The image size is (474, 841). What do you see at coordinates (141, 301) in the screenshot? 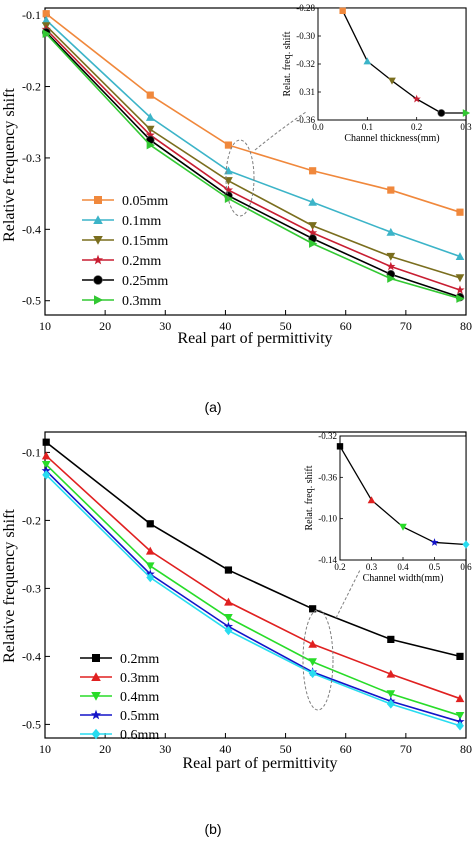
I see `legend-label: 0.3mm` at bounding box center [141, 301].